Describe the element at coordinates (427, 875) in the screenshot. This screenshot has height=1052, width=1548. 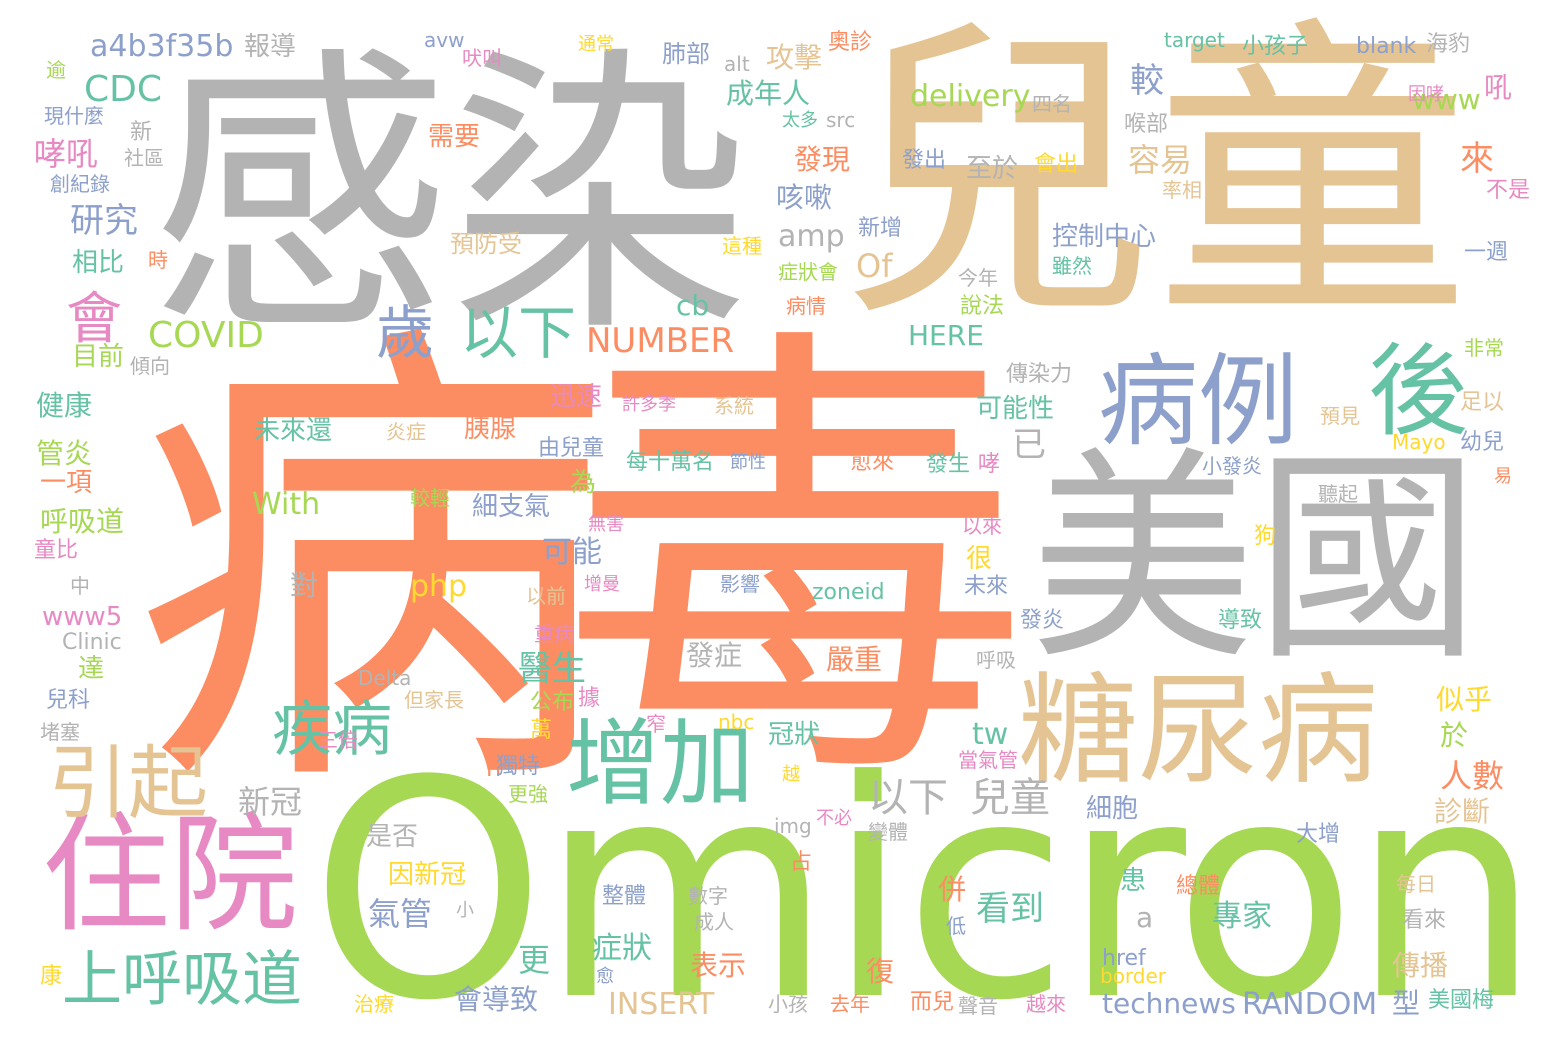
I see `word-yinxinguan: 因新冠` at that location.